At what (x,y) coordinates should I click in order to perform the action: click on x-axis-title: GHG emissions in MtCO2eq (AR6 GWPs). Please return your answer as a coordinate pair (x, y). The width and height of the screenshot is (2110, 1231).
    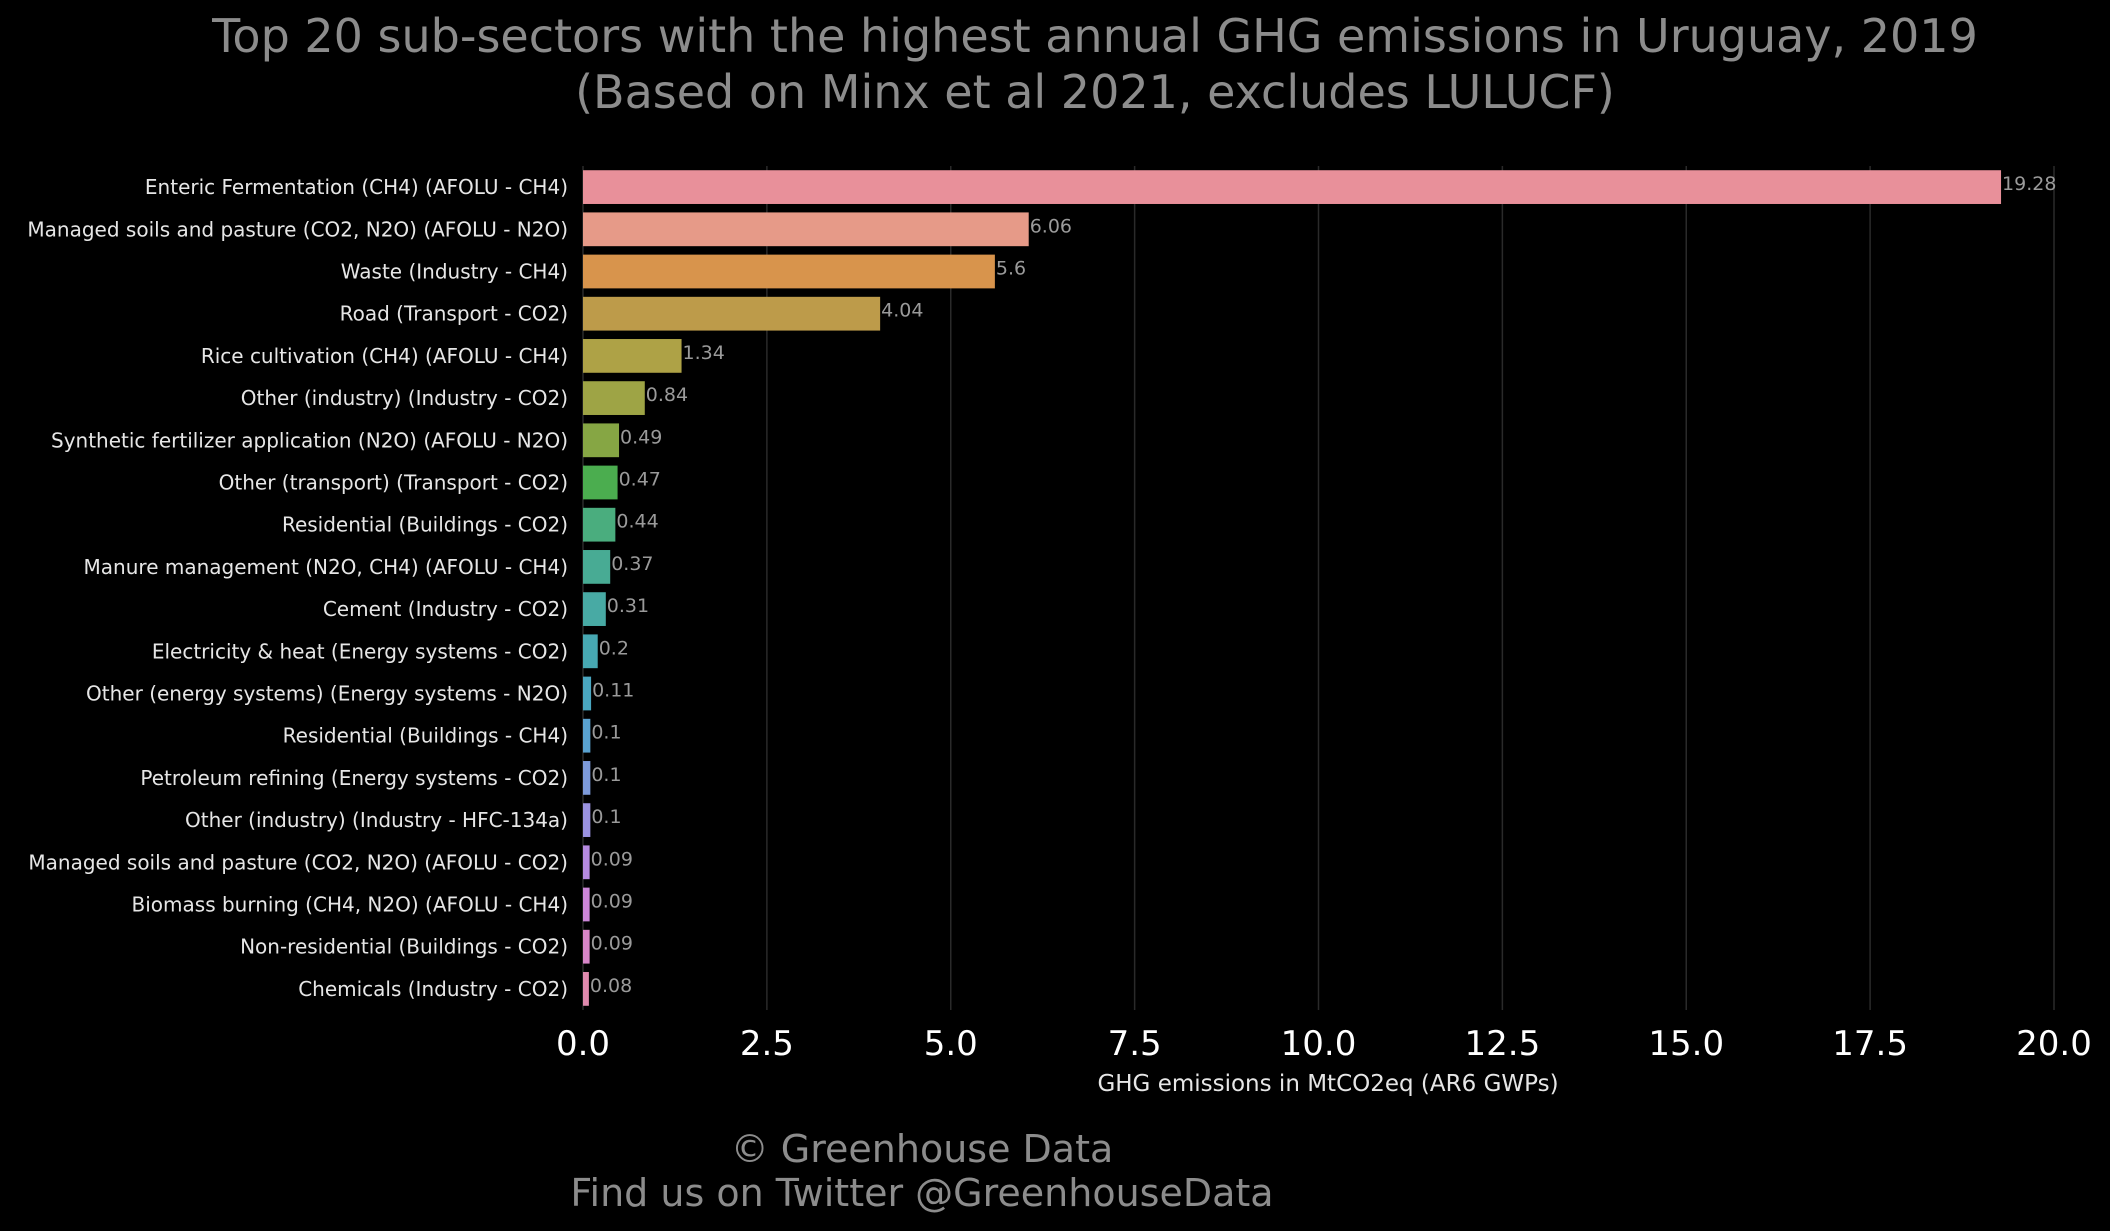
    Looking at the image, I should click on (1327, 1084).